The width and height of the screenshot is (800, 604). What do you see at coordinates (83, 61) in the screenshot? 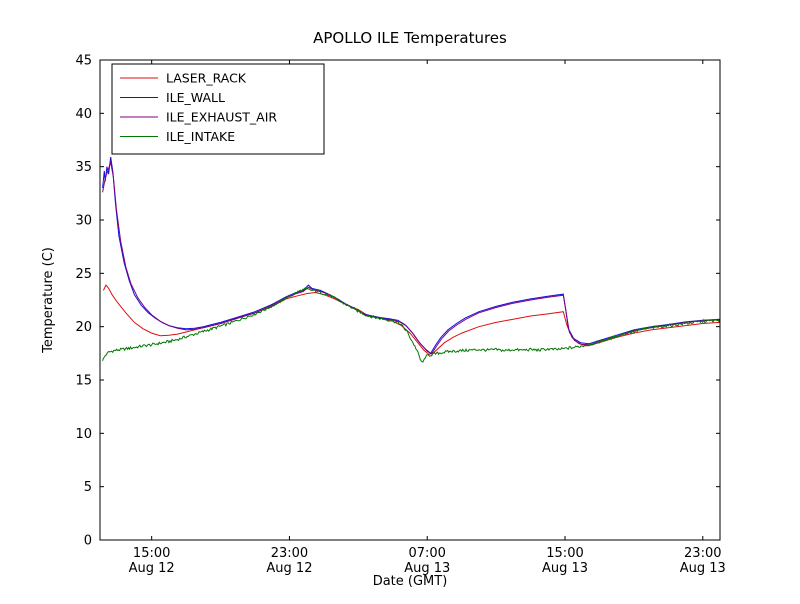
I see `y-tick-label: 45` at bounding box center [83, 61].